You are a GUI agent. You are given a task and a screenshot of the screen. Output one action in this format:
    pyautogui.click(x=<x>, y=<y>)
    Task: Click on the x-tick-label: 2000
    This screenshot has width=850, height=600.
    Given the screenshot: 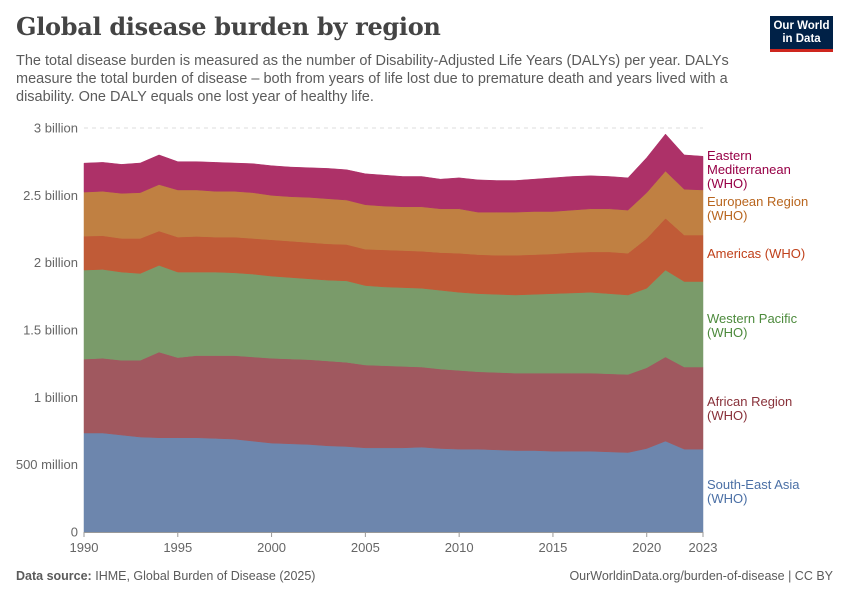 What is the action you would take?
    pyautogui.click(x=271, y=547)
    